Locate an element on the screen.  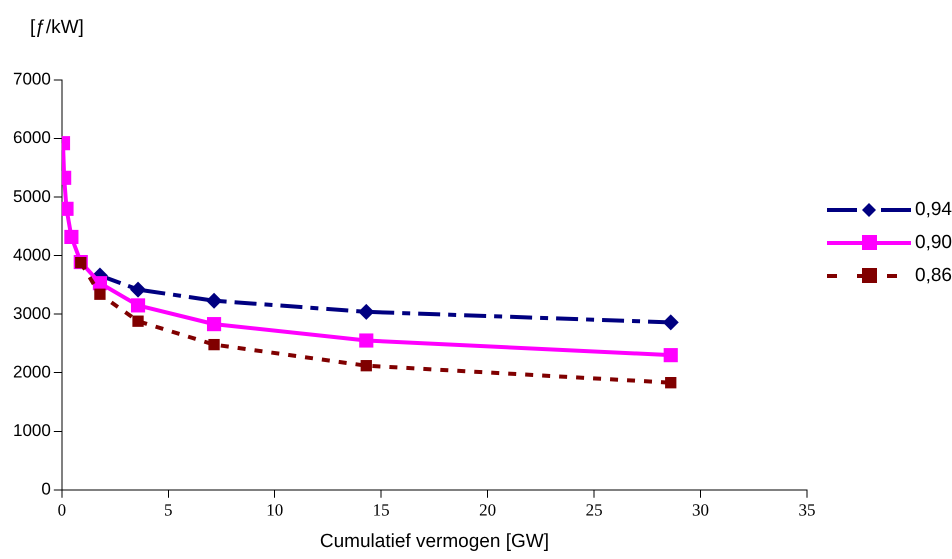
y-tick-label: 7000 is located at coordinates (31, 79).